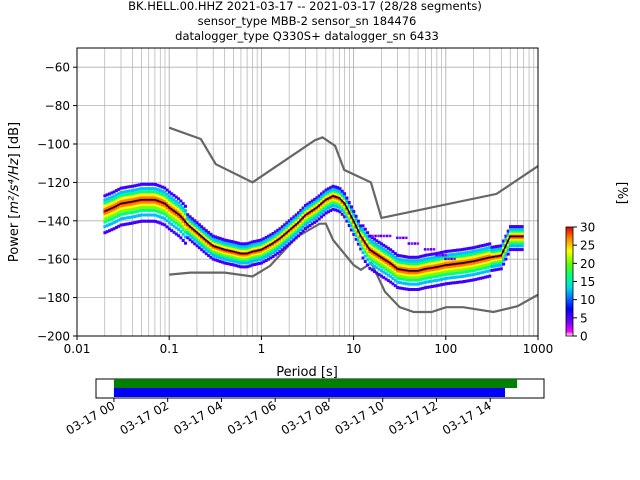 The height and width of the screenshot is (480, 640). What do you see at coordinates (53, 298) in the screenshot?
I see `y-tick-label: −180` at bounding box center [53, 298].